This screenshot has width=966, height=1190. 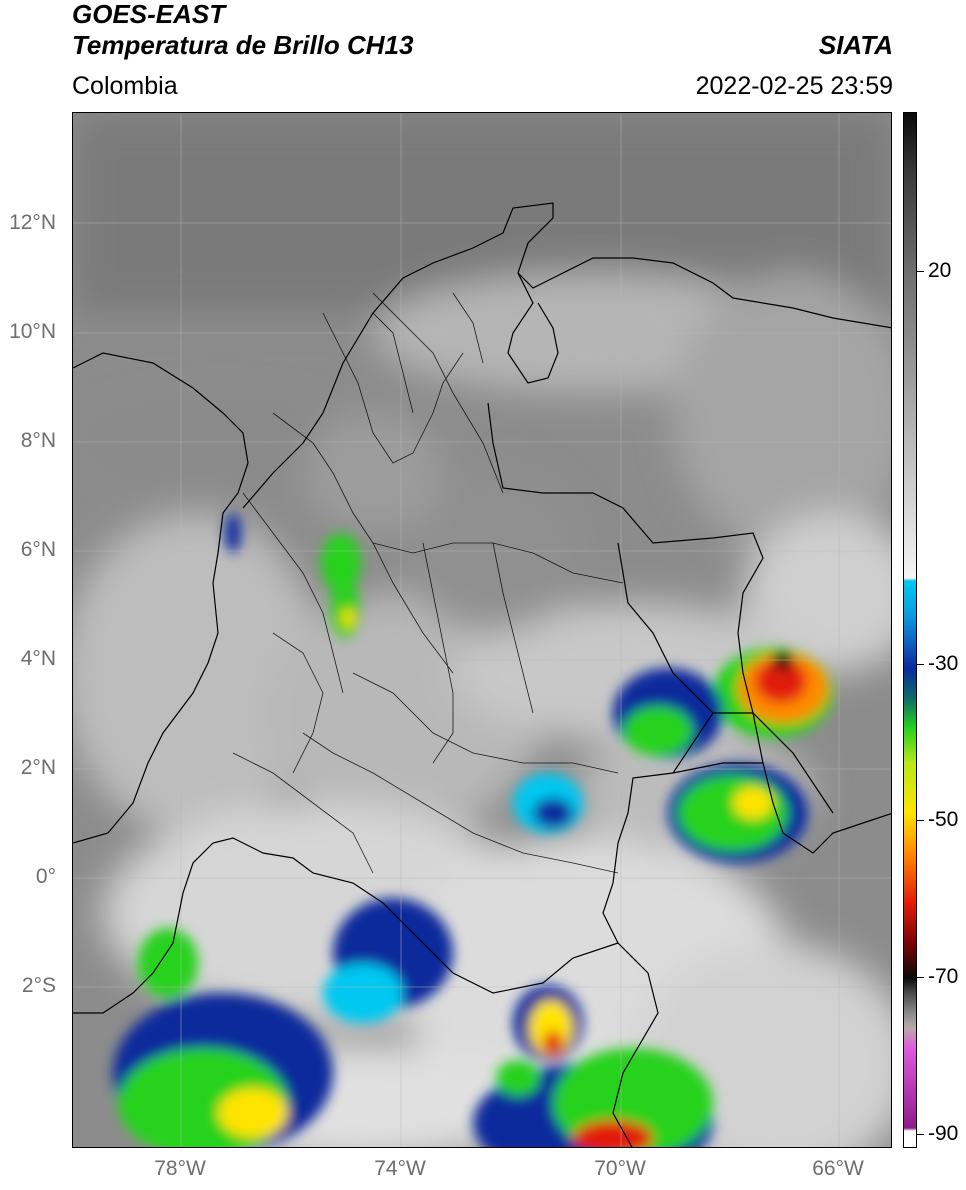 What do you see at coordinates (838, 1168) in the screenshot?
I see `lon-label-66w: 66°W` at bounding box center [838, 1168].